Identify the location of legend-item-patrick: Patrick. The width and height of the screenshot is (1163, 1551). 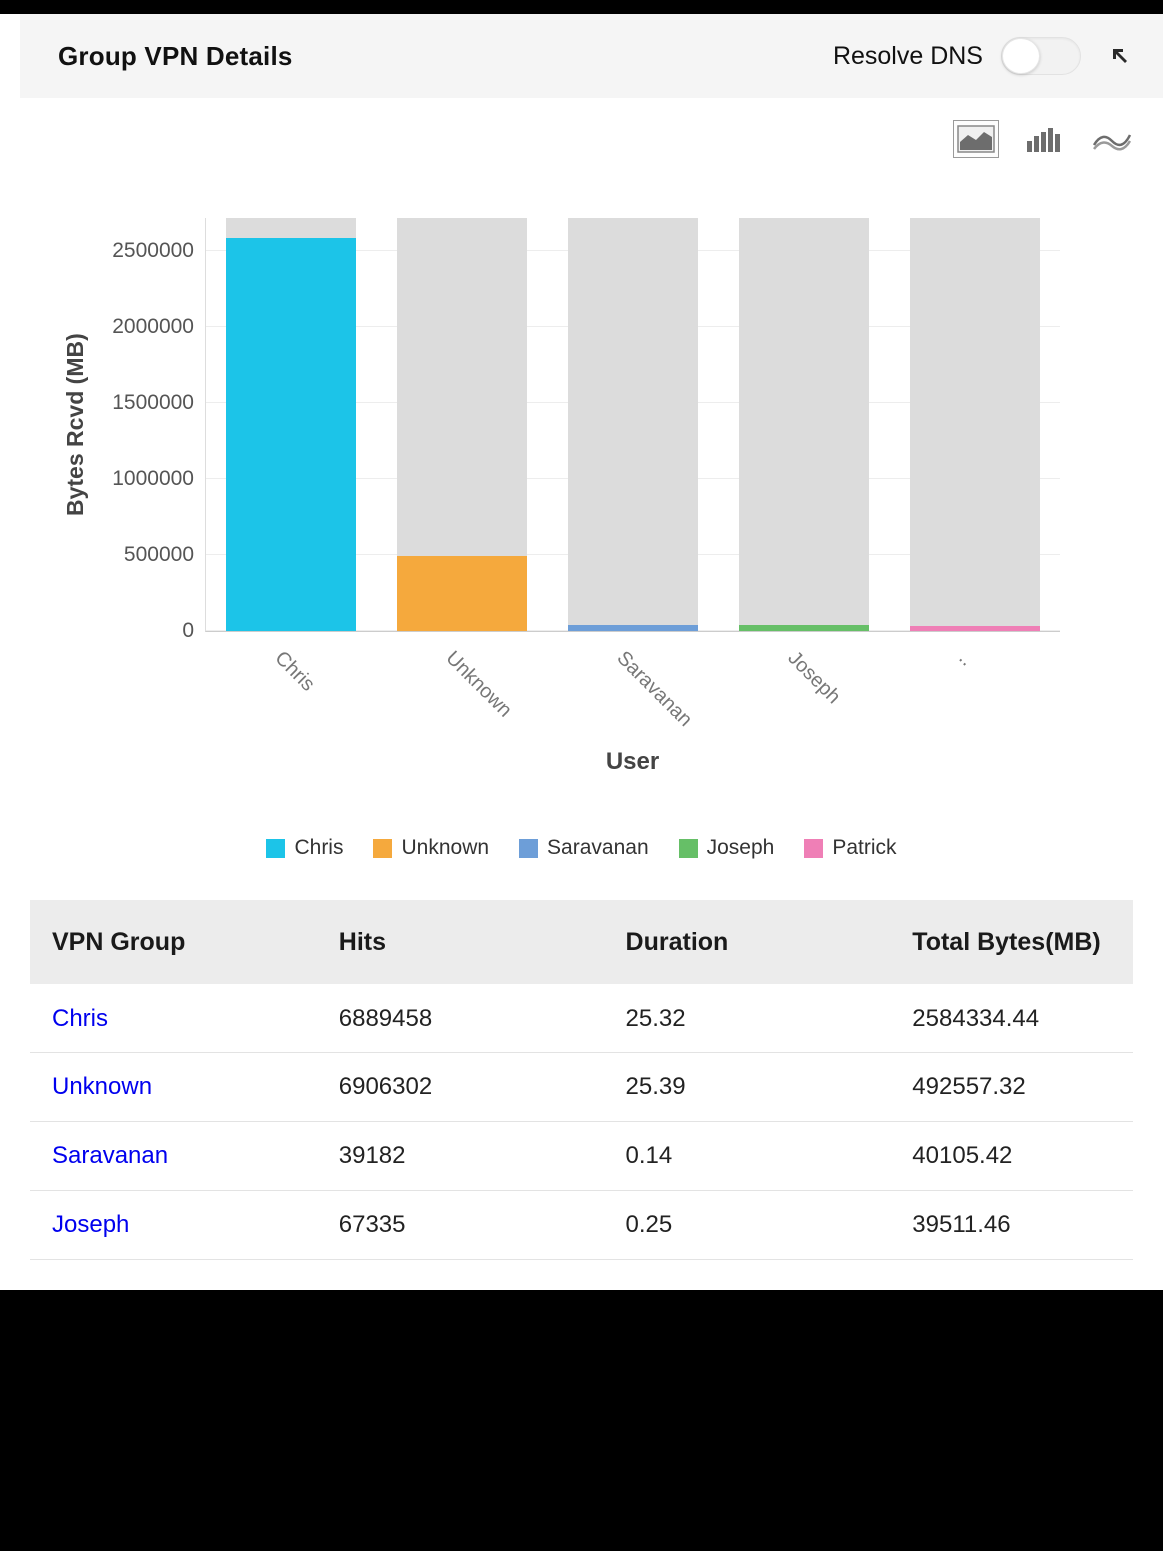
(850, 848).